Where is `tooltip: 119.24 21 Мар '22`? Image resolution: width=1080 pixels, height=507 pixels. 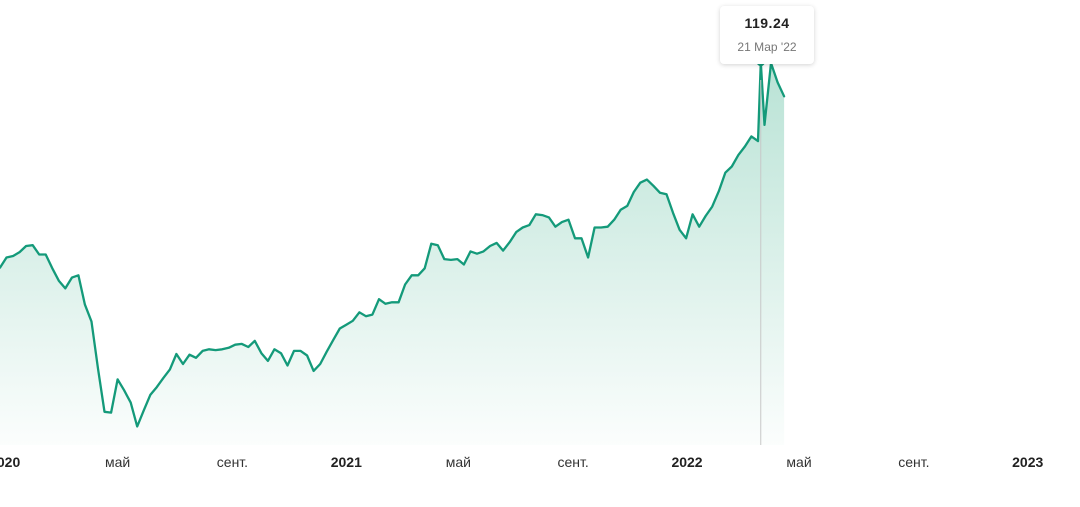 tooltip: 119.24 21 Мар '22 is located at coordinates (767, 35).